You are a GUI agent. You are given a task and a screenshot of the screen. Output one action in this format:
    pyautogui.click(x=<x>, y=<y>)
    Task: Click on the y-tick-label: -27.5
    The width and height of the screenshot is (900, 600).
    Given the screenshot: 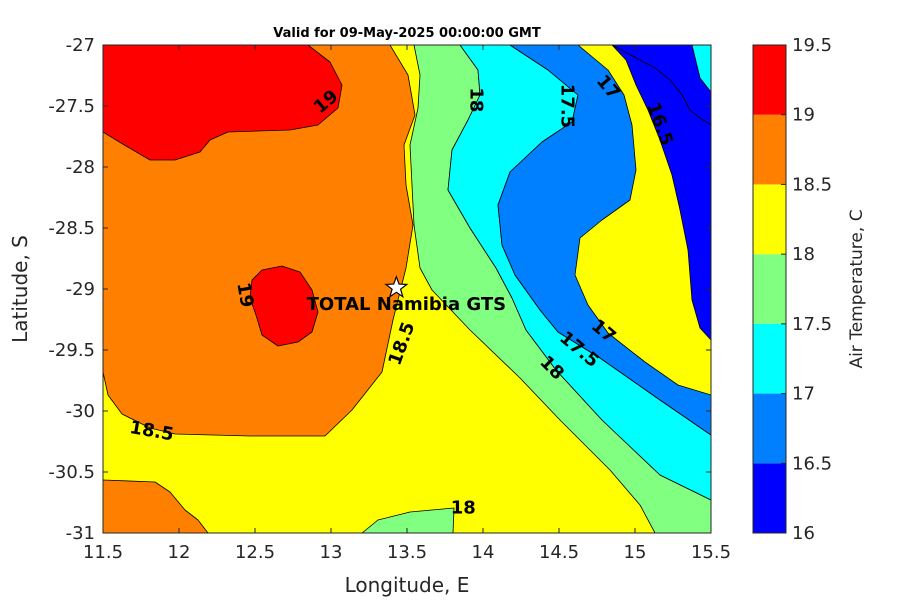 What is the action you would take?
    pyautogui.click(x=71, y=106)
    